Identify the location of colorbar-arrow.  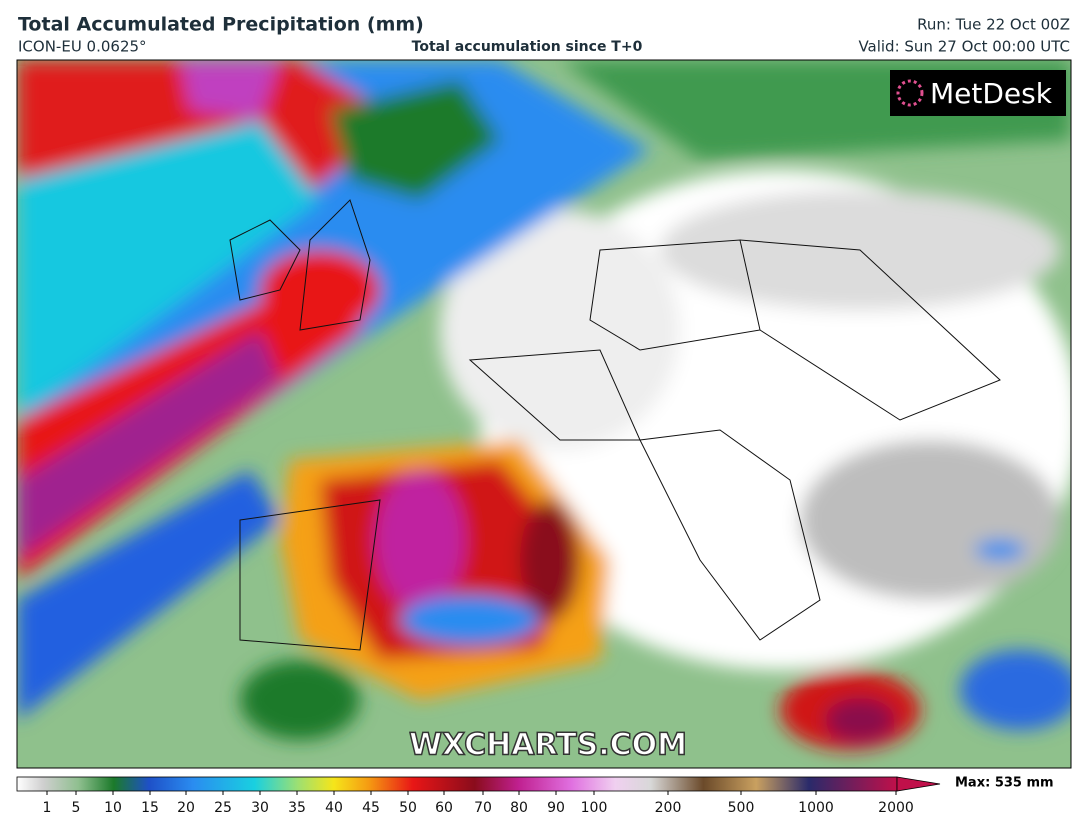
(918, 784).